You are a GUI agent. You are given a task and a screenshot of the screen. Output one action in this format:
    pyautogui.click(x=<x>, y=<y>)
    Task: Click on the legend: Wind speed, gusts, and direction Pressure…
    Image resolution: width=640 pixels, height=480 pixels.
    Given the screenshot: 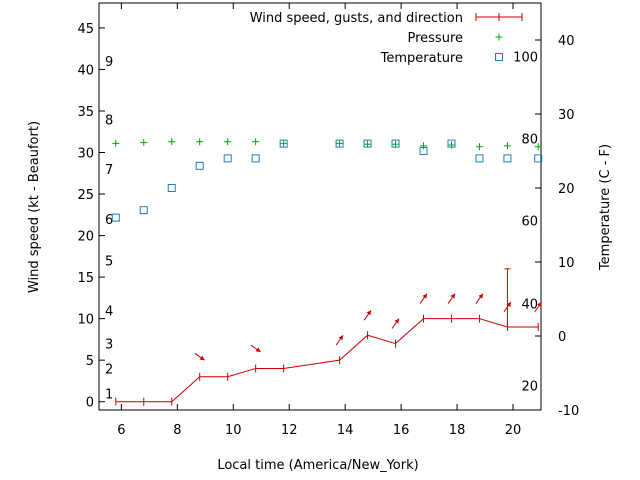 What is the action you would take?
    pyautogui.click(x=386, y=38)
    